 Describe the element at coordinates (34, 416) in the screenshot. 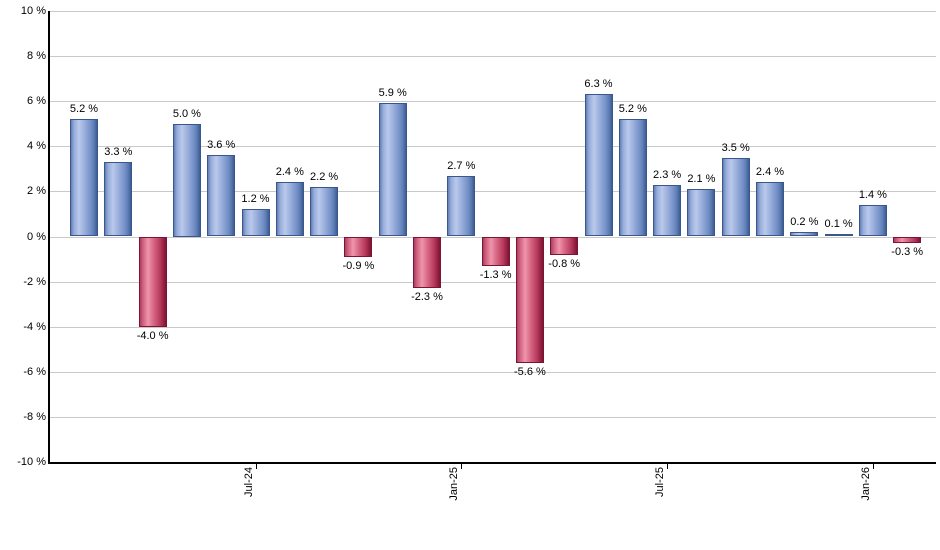

I see `y-axis-tick-label: -8 %` at that location.